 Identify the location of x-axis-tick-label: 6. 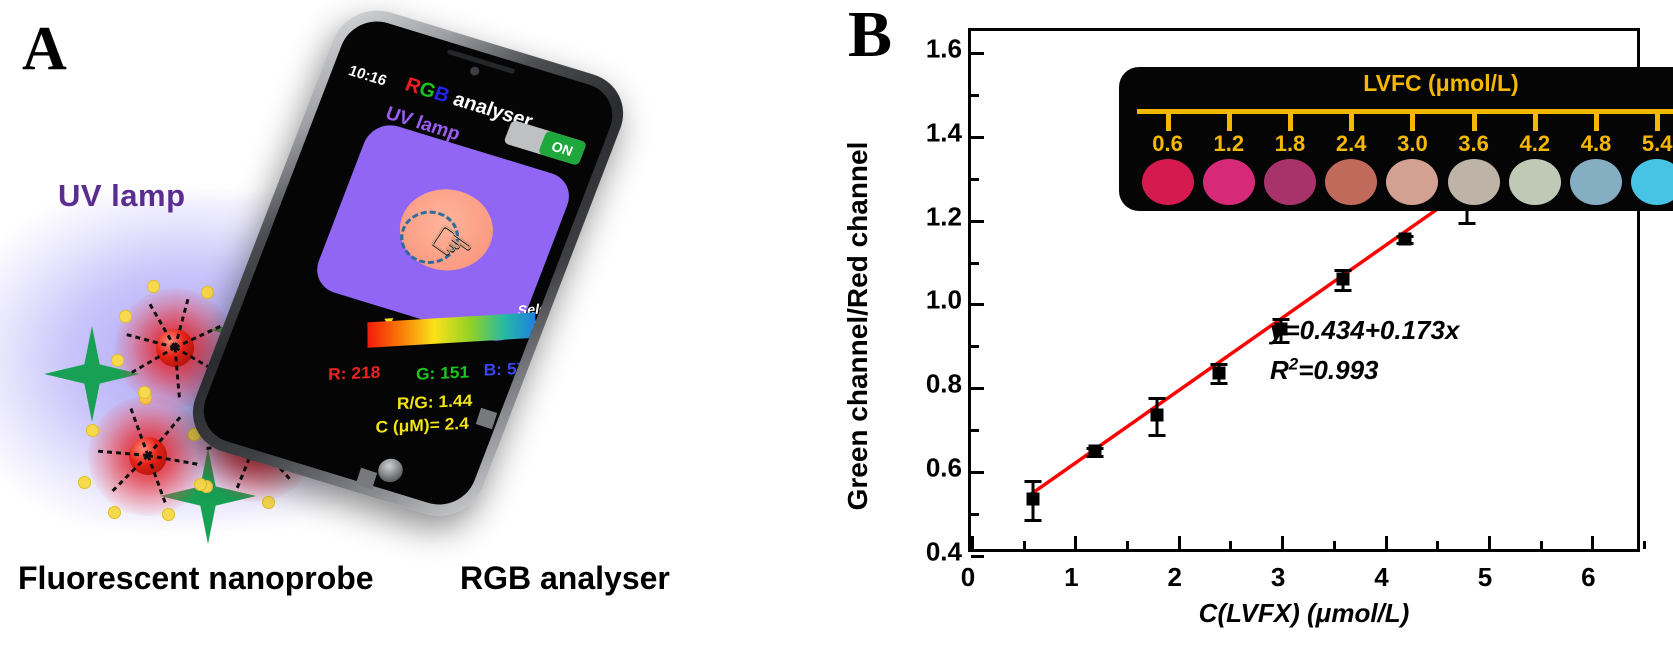
(1588, 577).